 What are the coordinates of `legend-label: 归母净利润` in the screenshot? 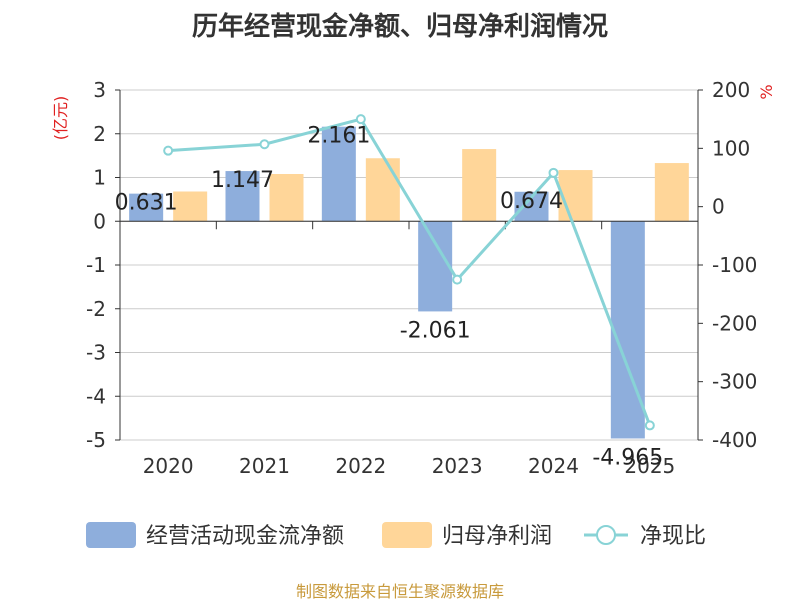 It's located at (497, 536).